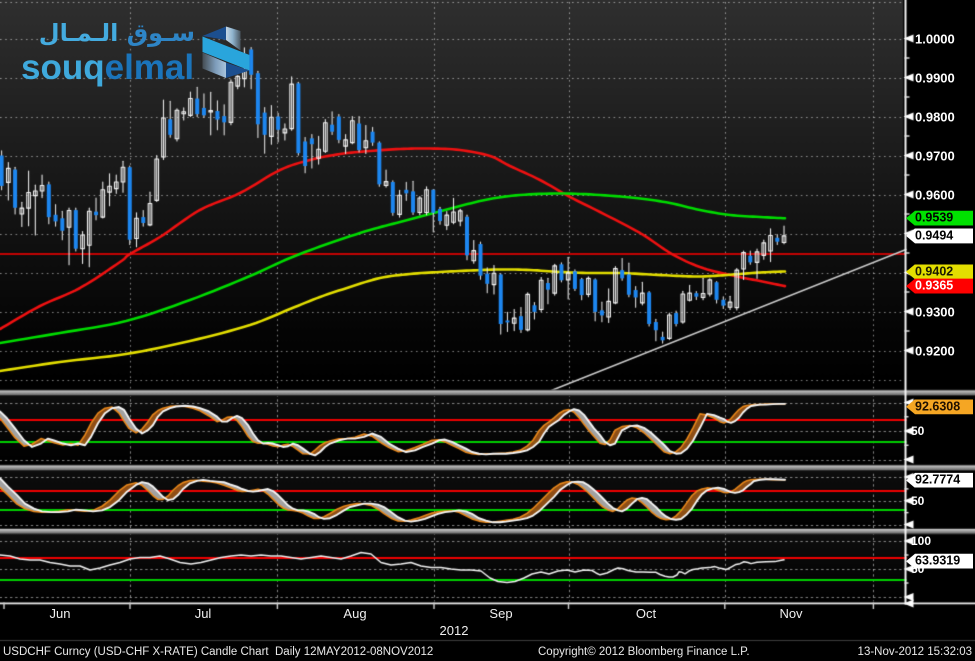 The height and width of the screenshot is (661, 975). What do you see at coordinates (226, 52) in the screenshot?
I see `logo-ribbon-icon` at bounding box center [226, 52].